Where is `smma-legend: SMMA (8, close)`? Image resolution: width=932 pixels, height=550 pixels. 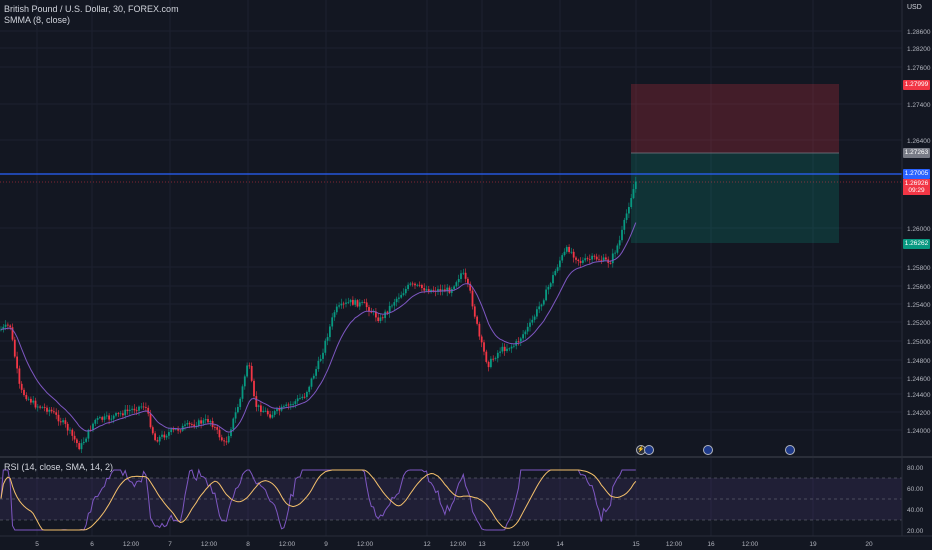 smma-legend: SMMA (8, close) is located at coordinates (37, 20).